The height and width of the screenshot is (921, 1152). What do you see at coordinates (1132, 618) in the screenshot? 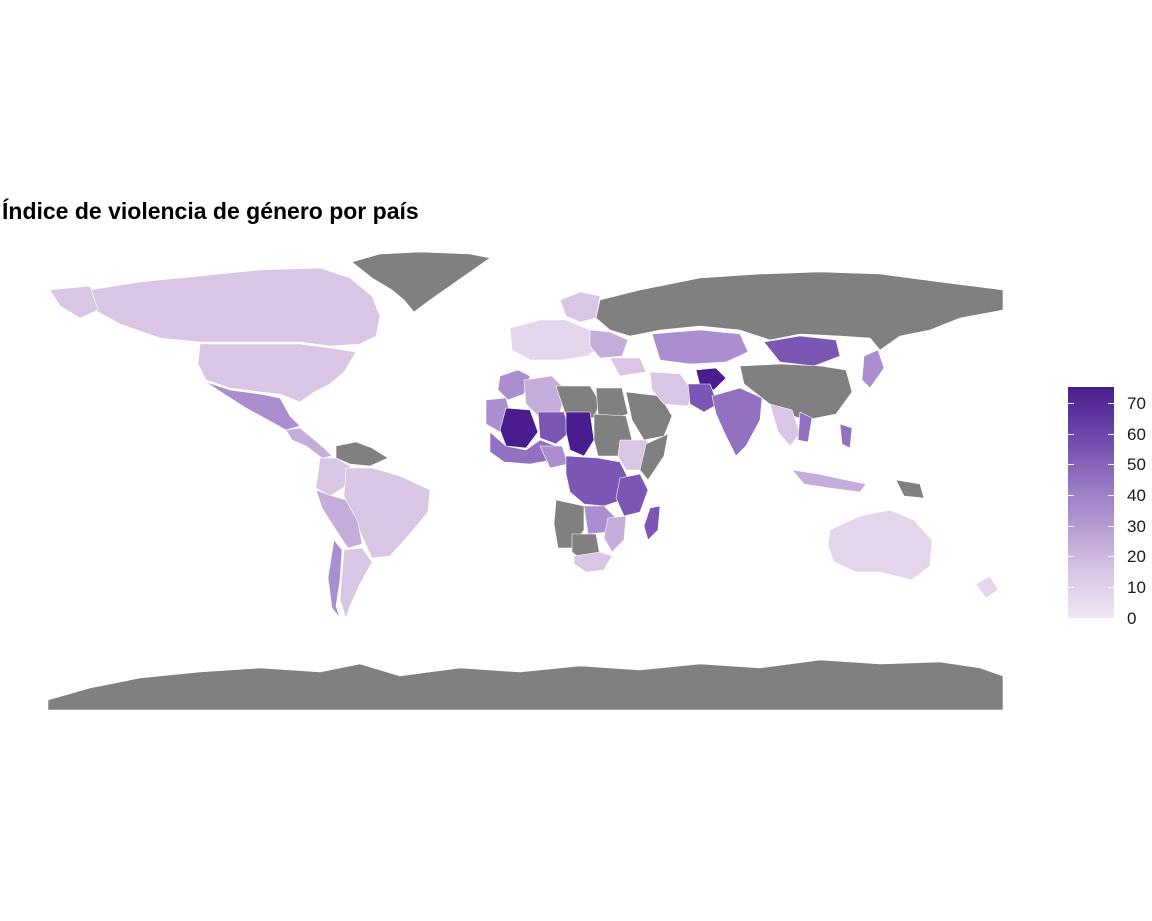
I see `legend-label: 0` at bounding box center [1132, 618].